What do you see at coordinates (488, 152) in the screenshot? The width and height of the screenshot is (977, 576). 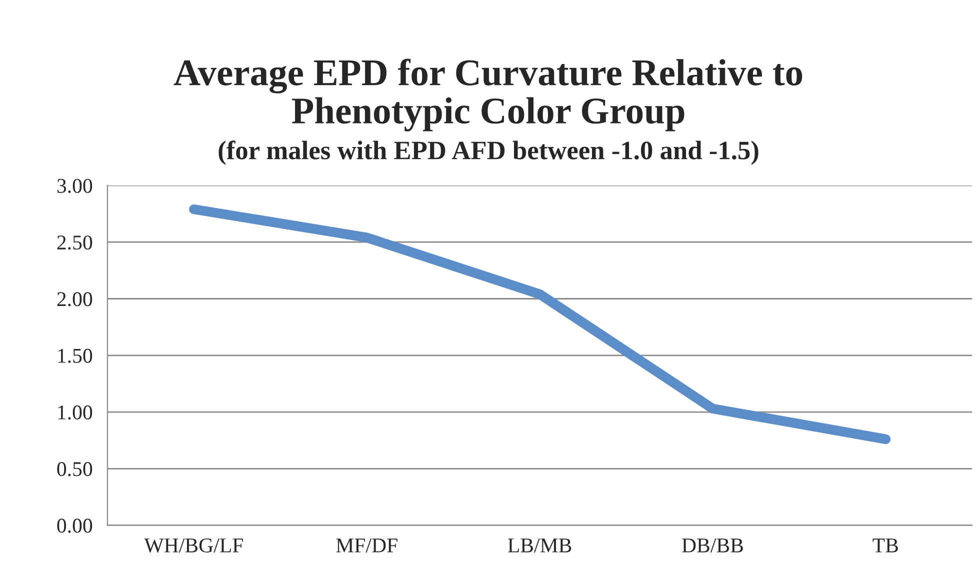 I see `chart-subtitle: (for males with EPD AFD between -1.0 and -1.5)` at bounding box center [488, 152].